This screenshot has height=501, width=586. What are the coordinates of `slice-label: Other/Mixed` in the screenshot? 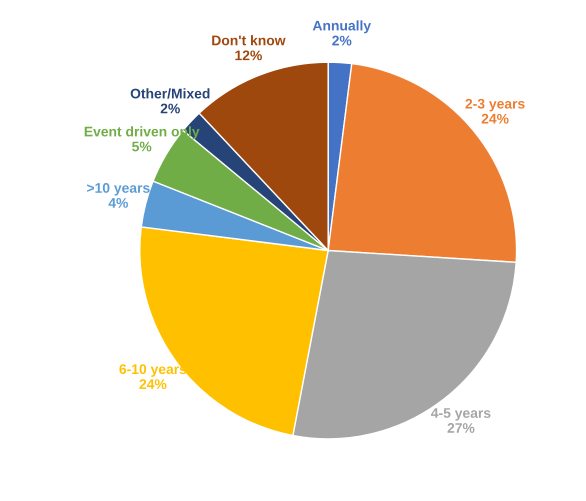 It's located at (170, 93).